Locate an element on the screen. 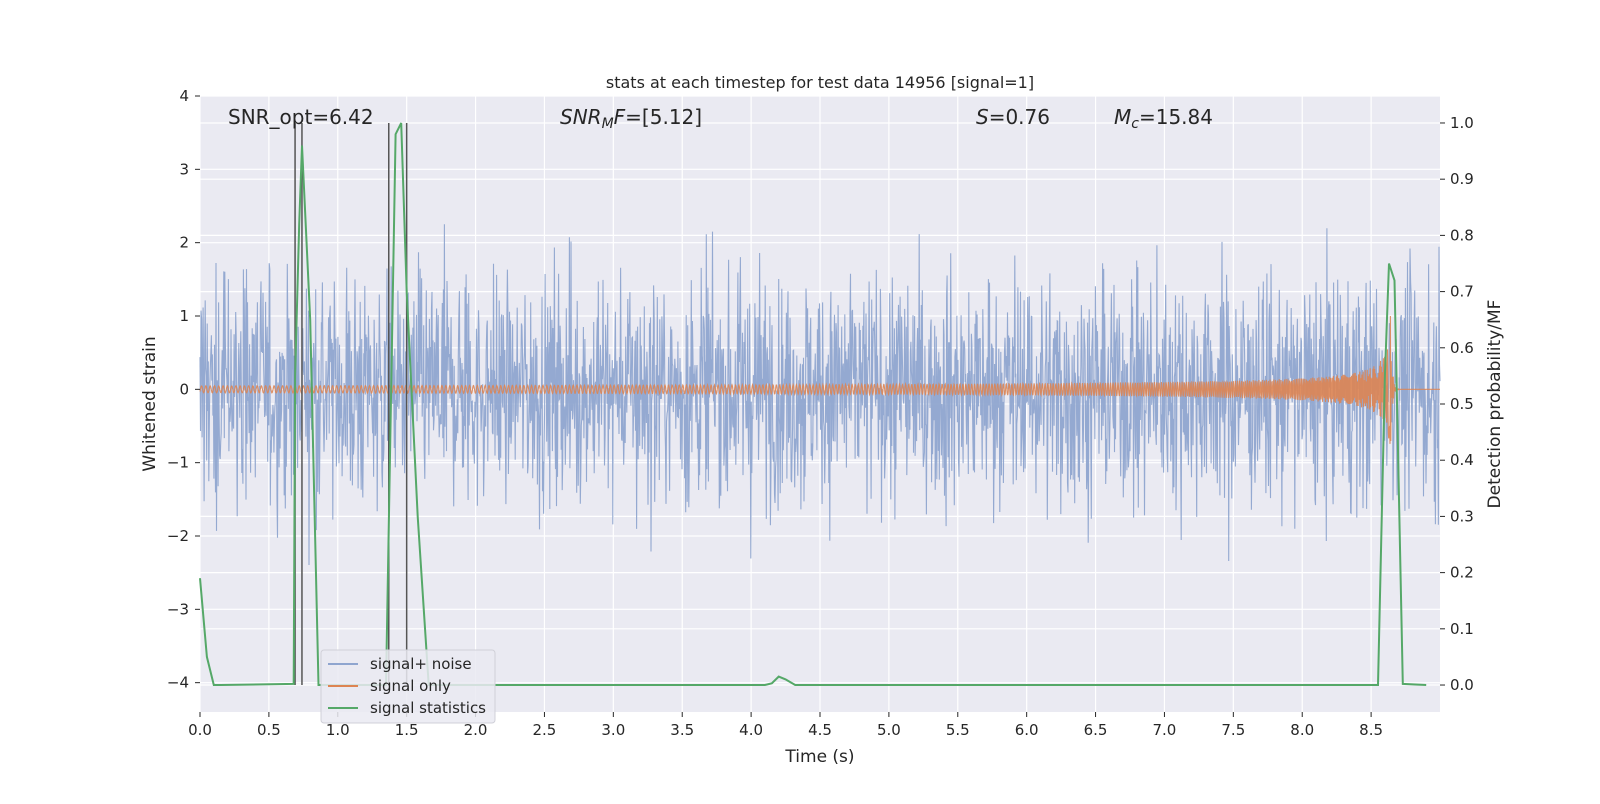 This screenshot has height=804, width=1600. y-tick-label-right-5: 0.5 is located at coordinates (1462, 404).